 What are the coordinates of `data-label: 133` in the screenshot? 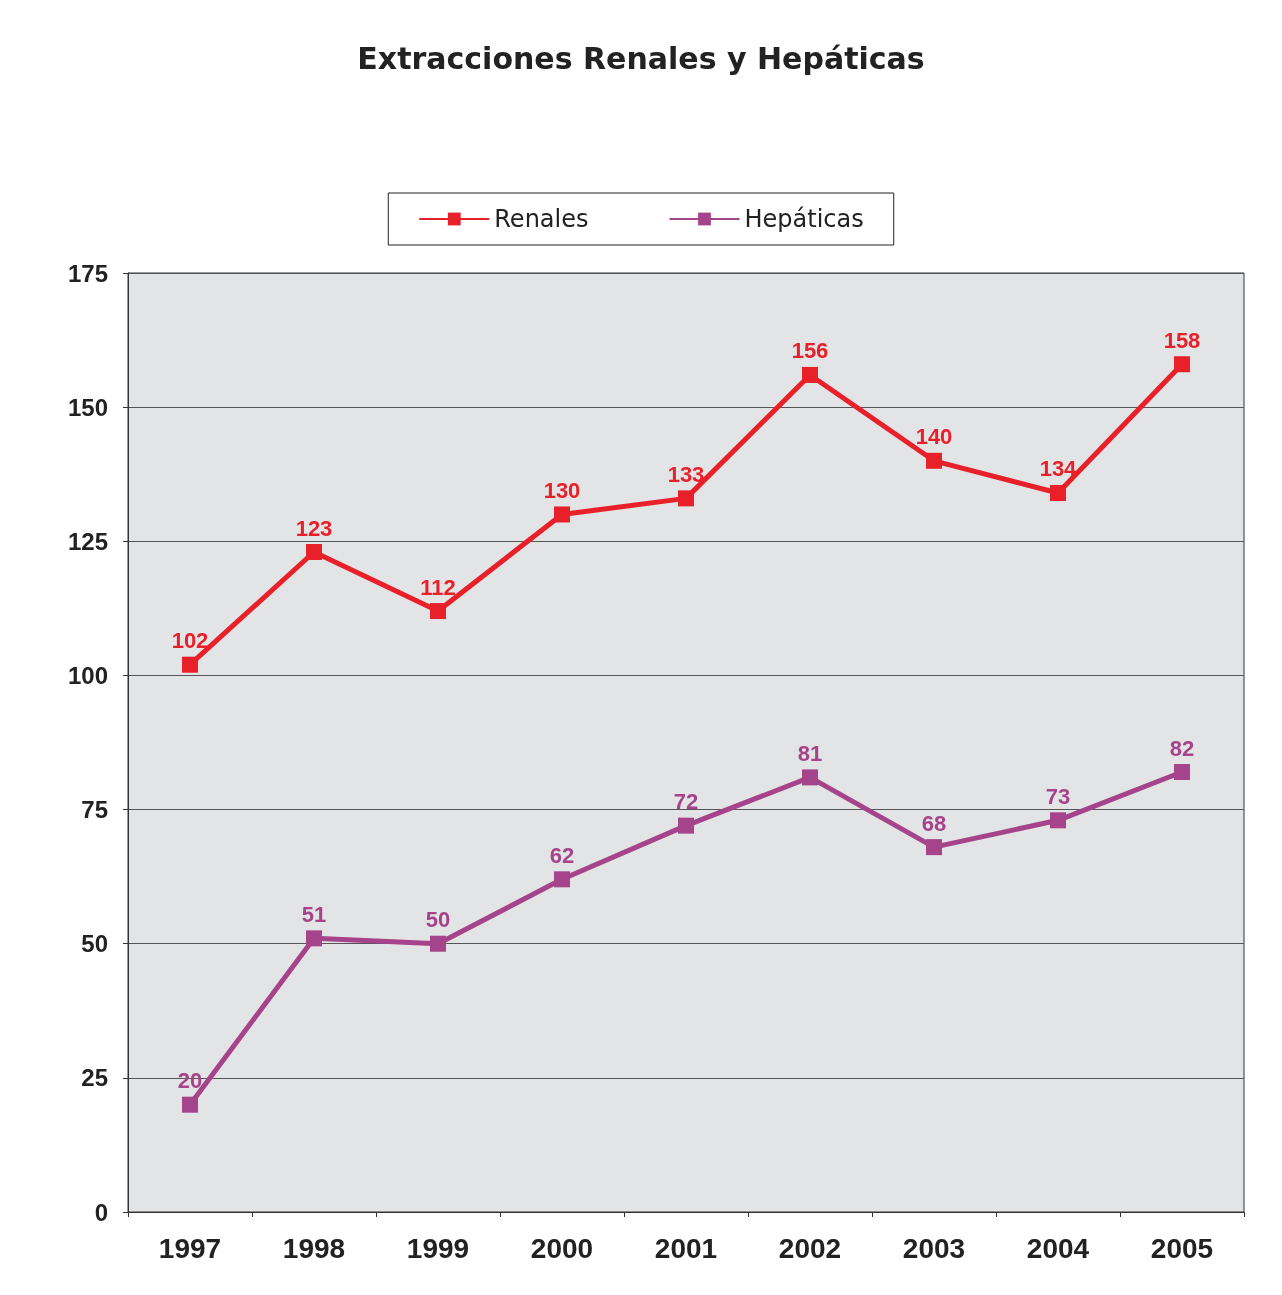 It's located at (686, 474).